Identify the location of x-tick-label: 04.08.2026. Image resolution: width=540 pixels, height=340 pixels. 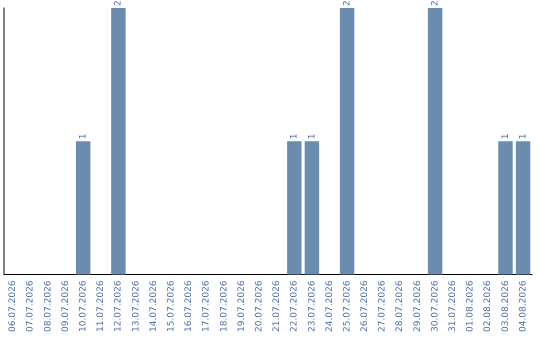
(523, 306).